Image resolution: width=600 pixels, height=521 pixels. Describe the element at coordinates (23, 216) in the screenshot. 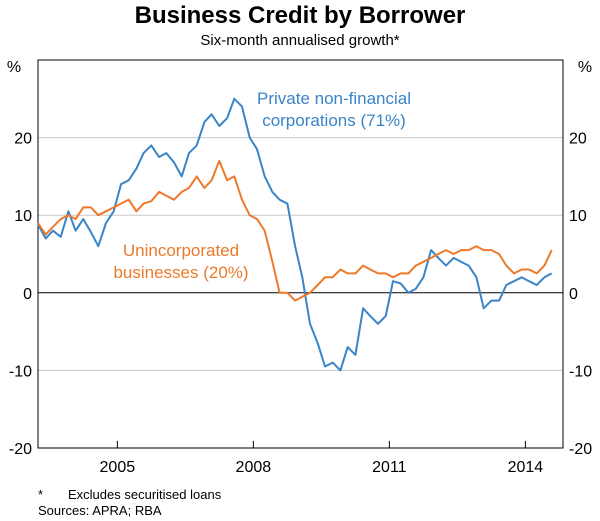

I see `y-tick-label-left: 10` at that location.